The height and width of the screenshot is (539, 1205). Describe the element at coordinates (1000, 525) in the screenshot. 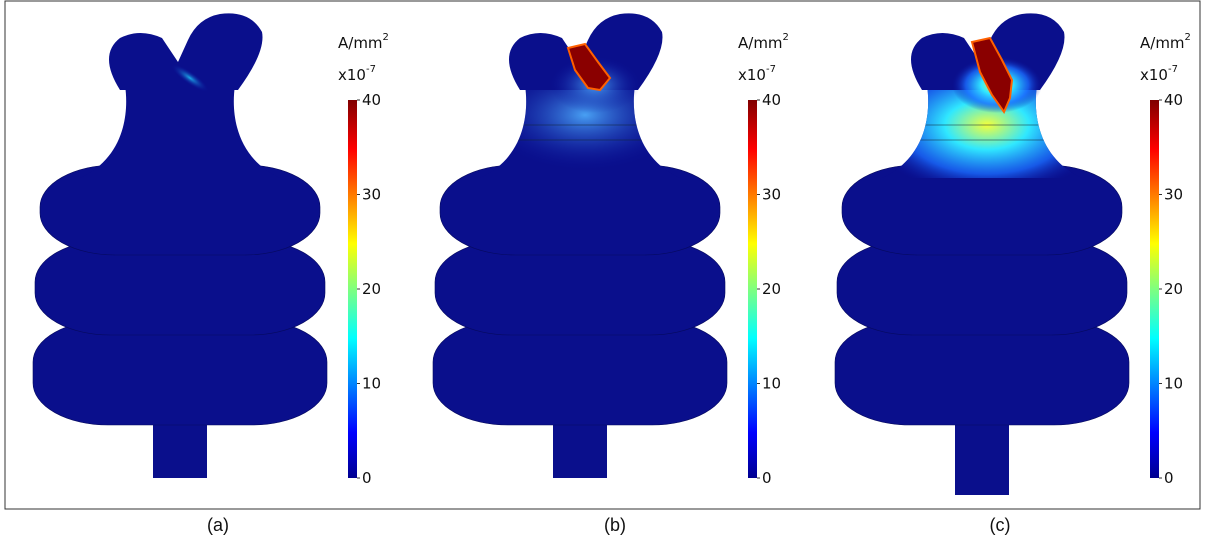

I see `caption: (c)` at that location.